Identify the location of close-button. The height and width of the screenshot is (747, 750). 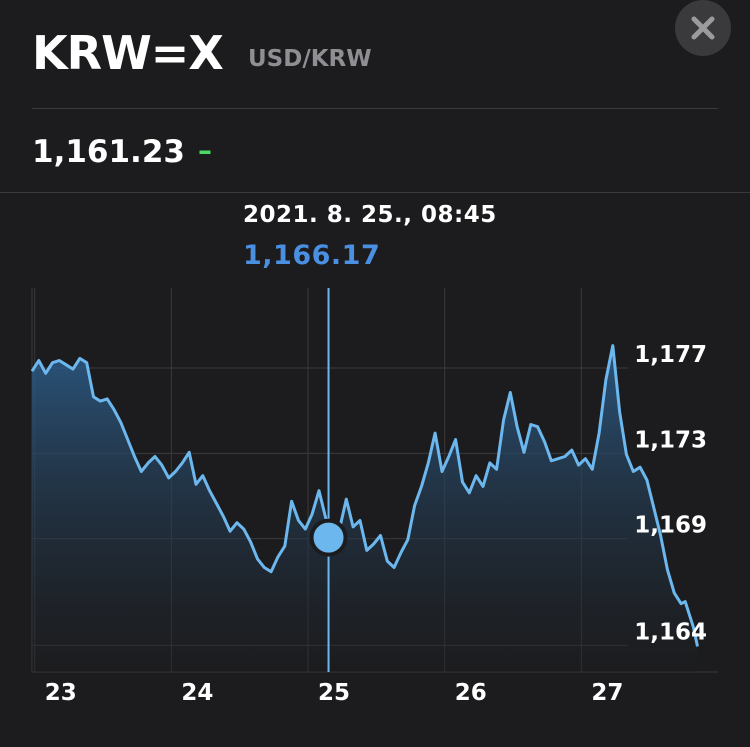
(703, 28).